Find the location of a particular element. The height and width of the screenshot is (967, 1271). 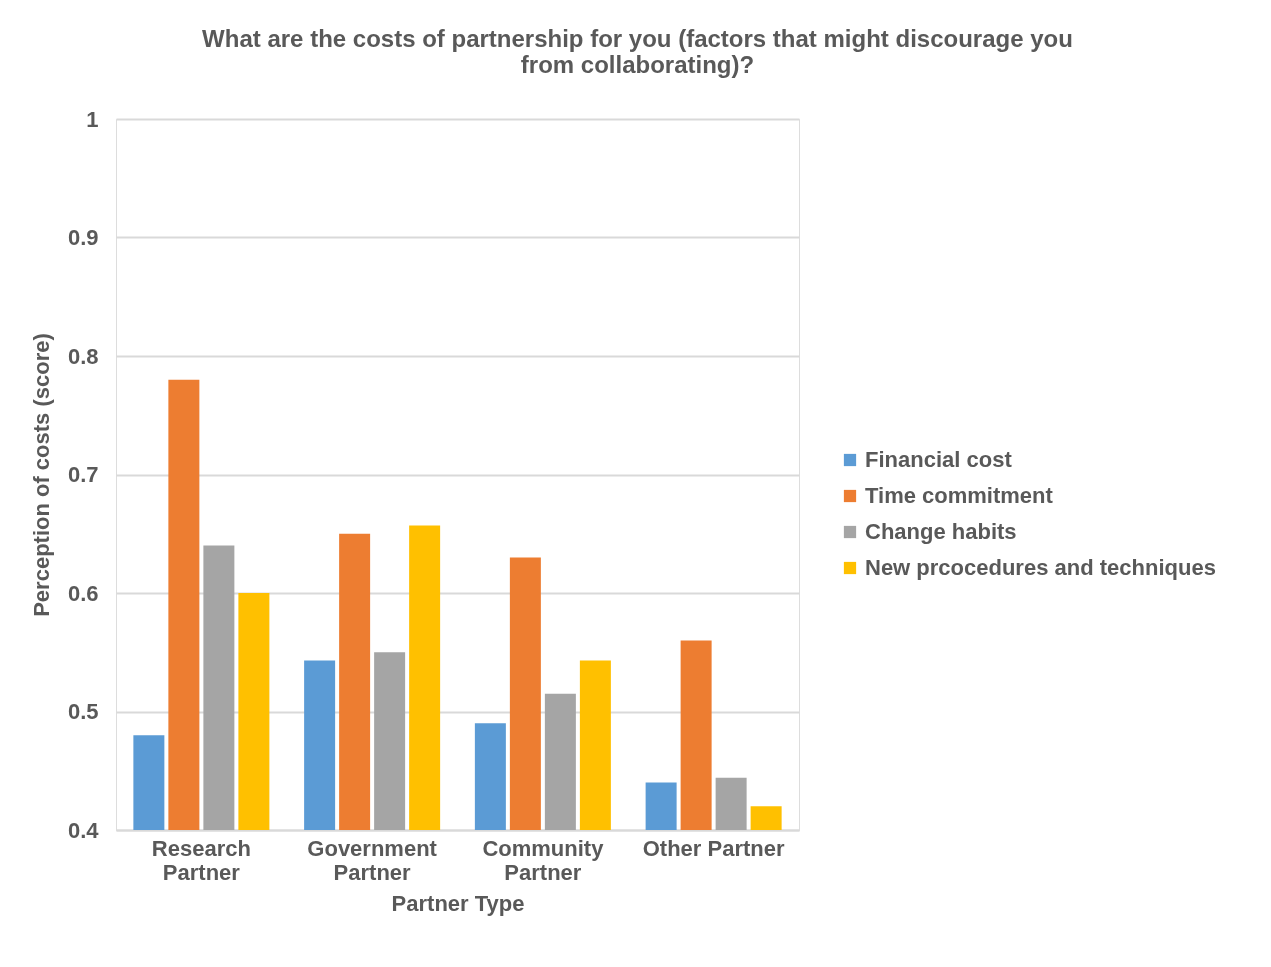

y-tick-label: 0.5 is located at coordinates (83, 711).